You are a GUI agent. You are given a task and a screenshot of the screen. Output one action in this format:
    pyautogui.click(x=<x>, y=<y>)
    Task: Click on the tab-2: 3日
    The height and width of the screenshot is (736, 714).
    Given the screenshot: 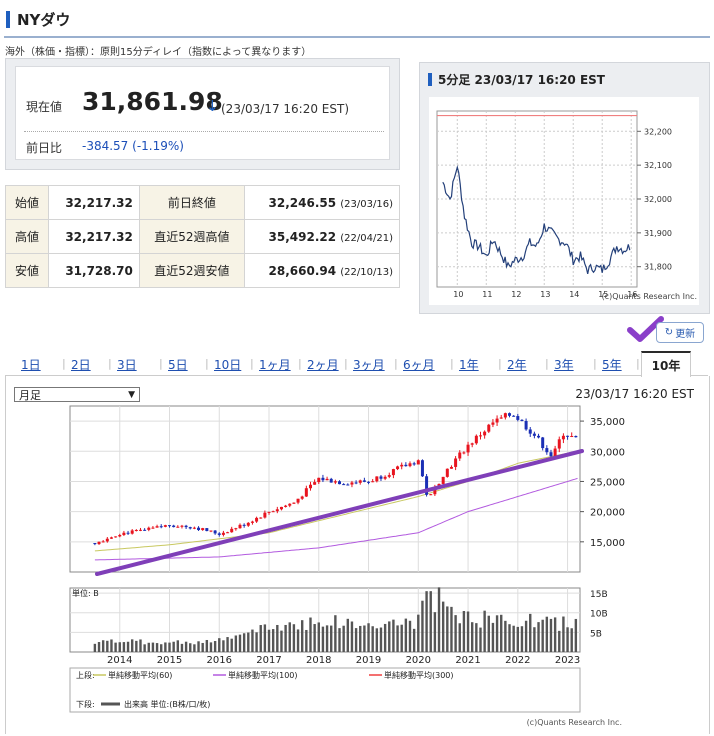 What is the action you would take?
    pyautogui.click(x=127, y=365)
    